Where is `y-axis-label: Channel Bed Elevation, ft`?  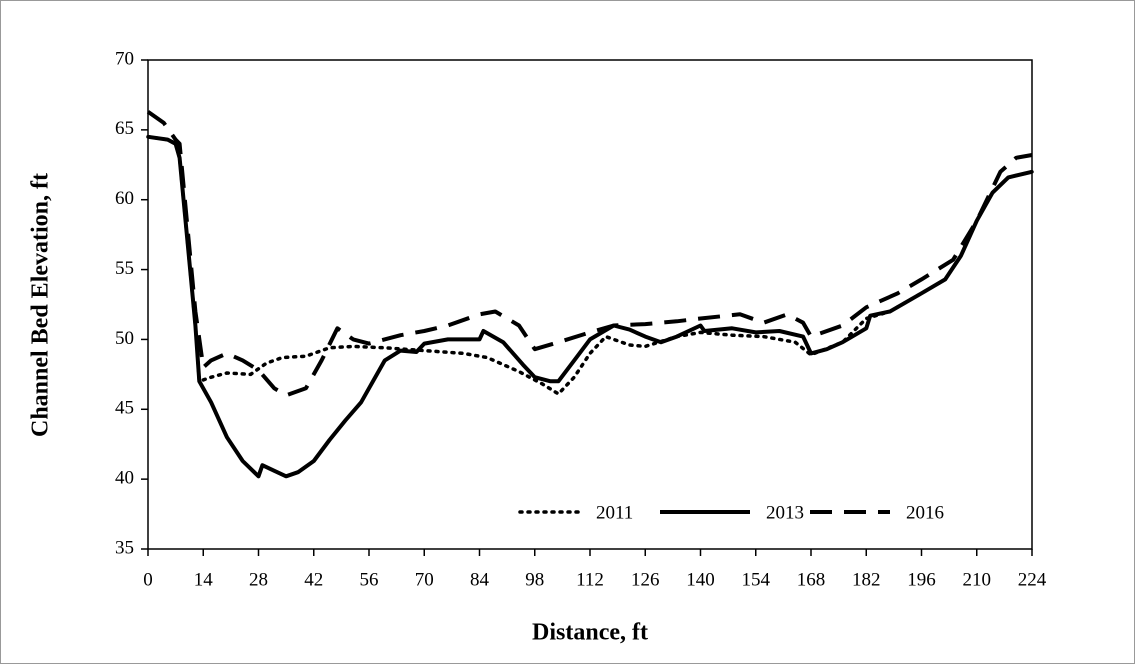
y-axis-label: Channel Bed Elevation, ft is located at coordinates (41, 305).